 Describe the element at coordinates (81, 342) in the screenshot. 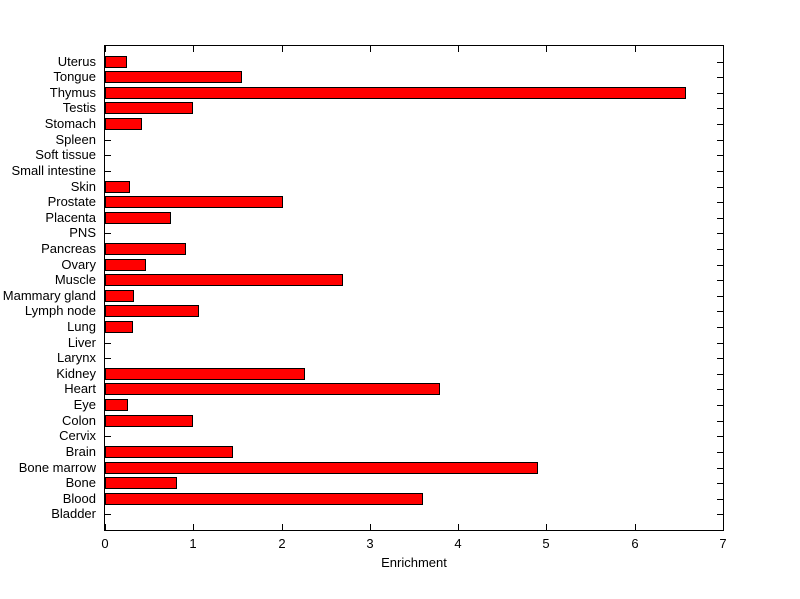

I see `y-tick-label: Liver` at that location.